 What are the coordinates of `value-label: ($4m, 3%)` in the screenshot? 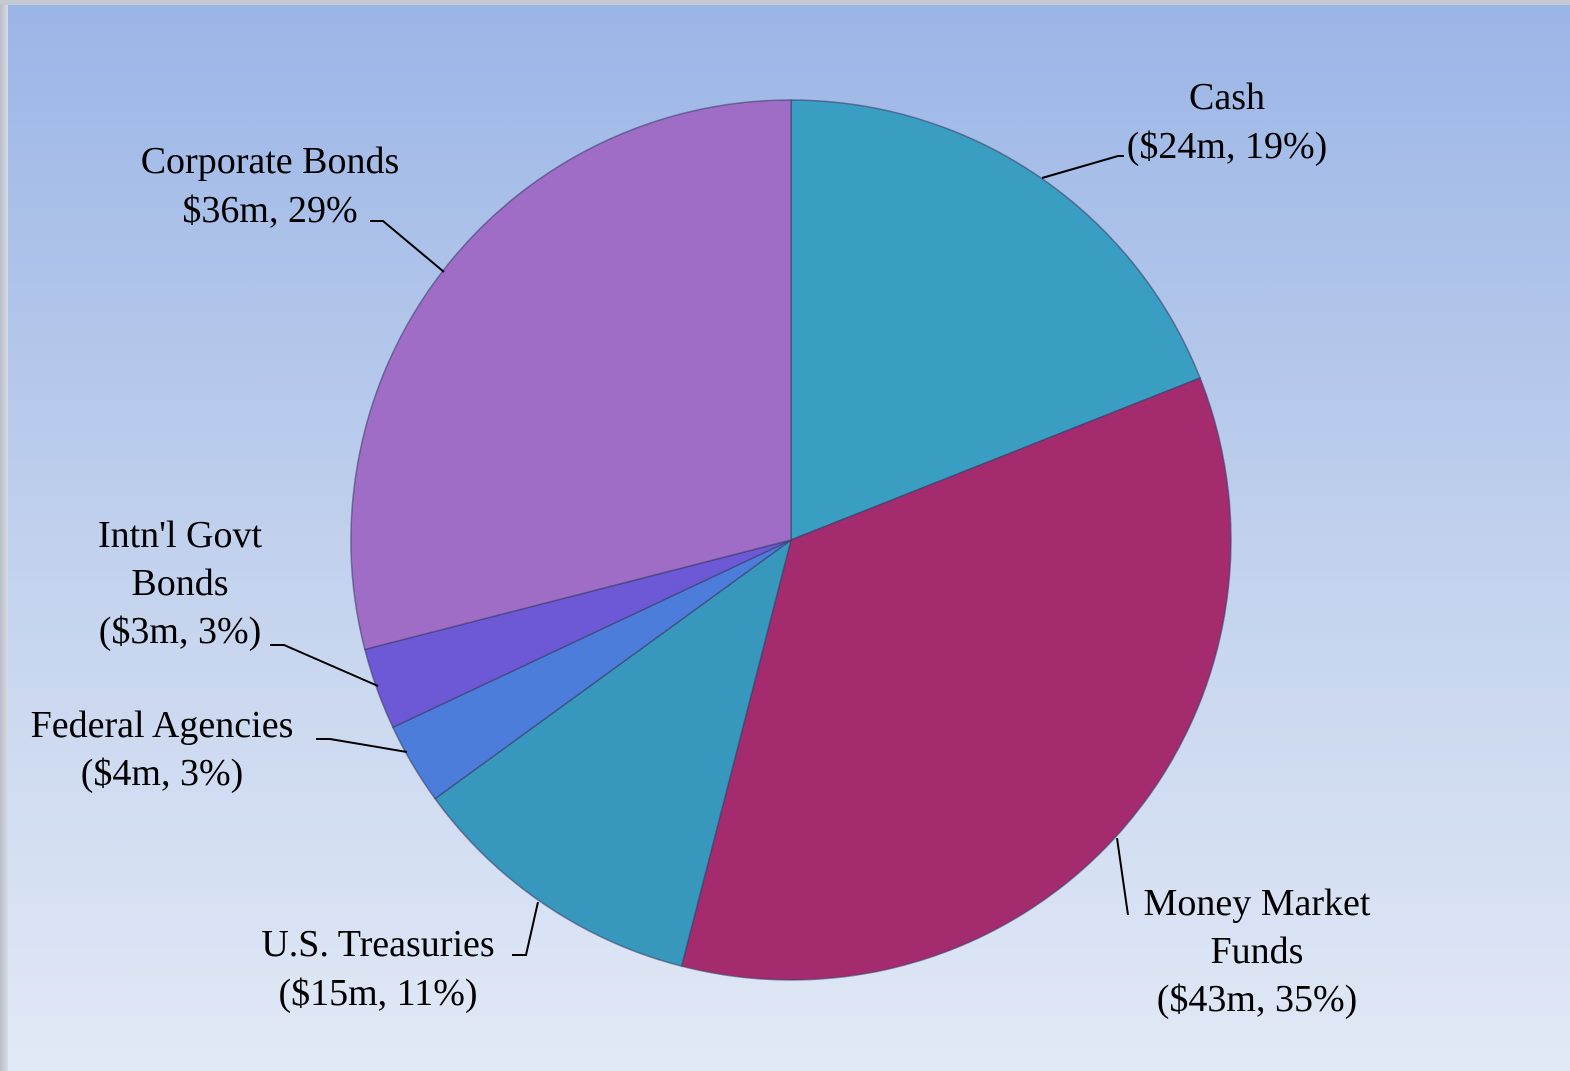 It's located at (162, 773).